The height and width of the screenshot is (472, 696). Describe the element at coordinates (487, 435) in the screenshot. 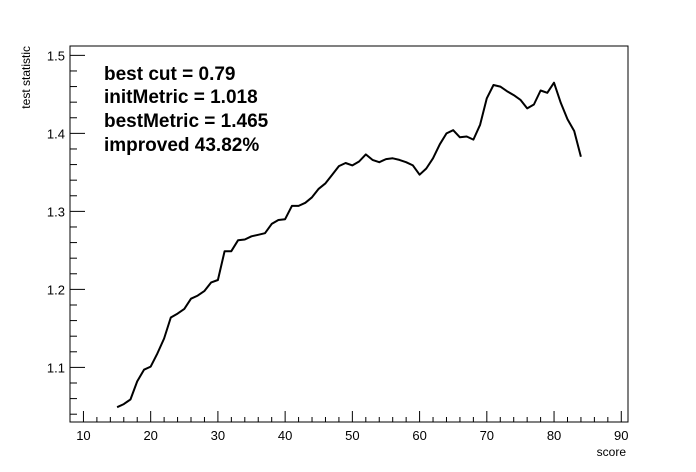

I see `x-tick-label: 70` at that location.